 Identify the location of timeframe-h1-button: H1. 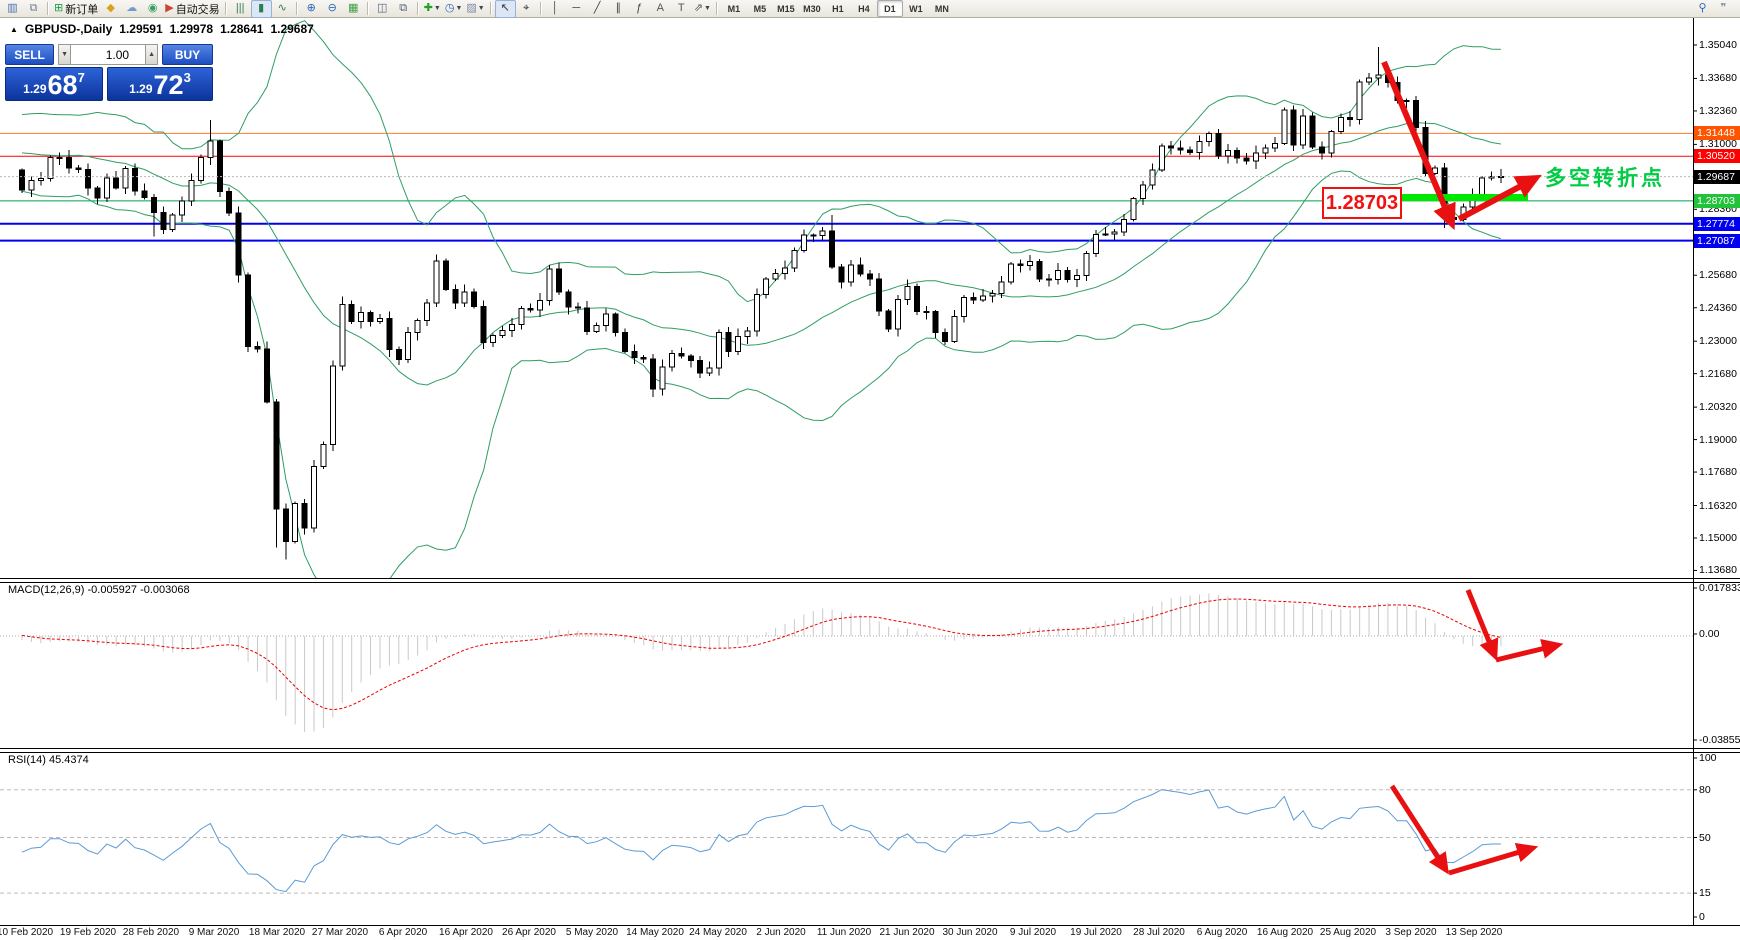
(838, 8).